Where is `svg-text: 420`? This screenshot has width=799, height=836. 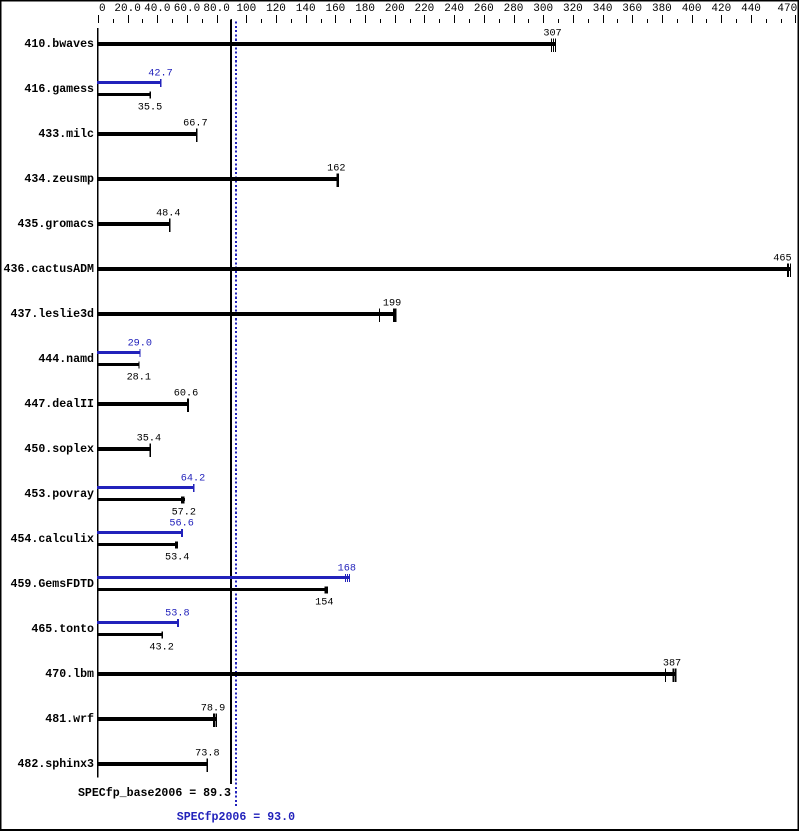 svg-text: 420 is located at coordinates (721, 9).